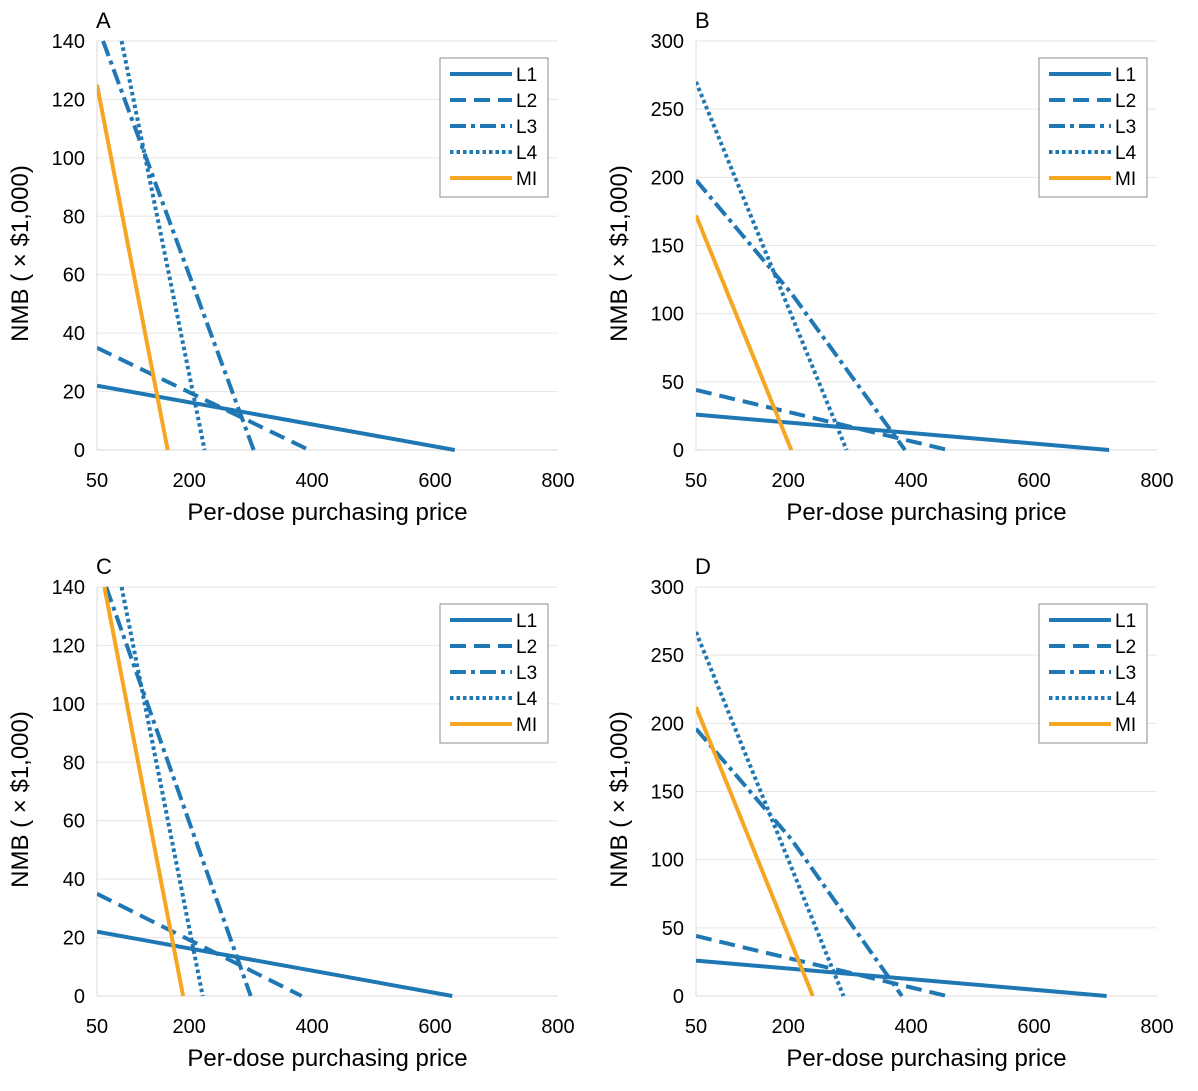  What do you see at coordinates (103, 20) in the screenshot?
I see `panel-label: A` at bounding box center [103, 20].